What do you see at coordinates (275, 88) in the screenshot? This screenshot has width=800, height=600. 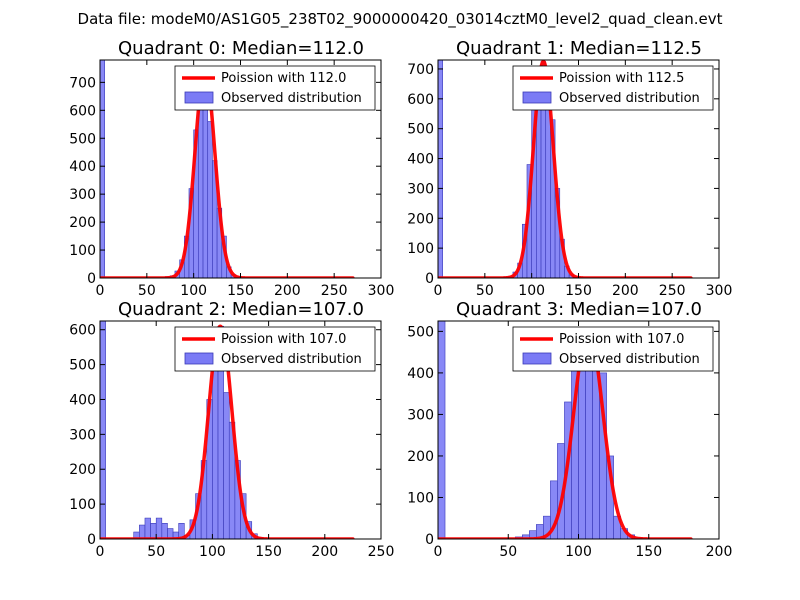 I see `legend: Poission with 112.0 Observed distribution` at bounding box center [275, 88].